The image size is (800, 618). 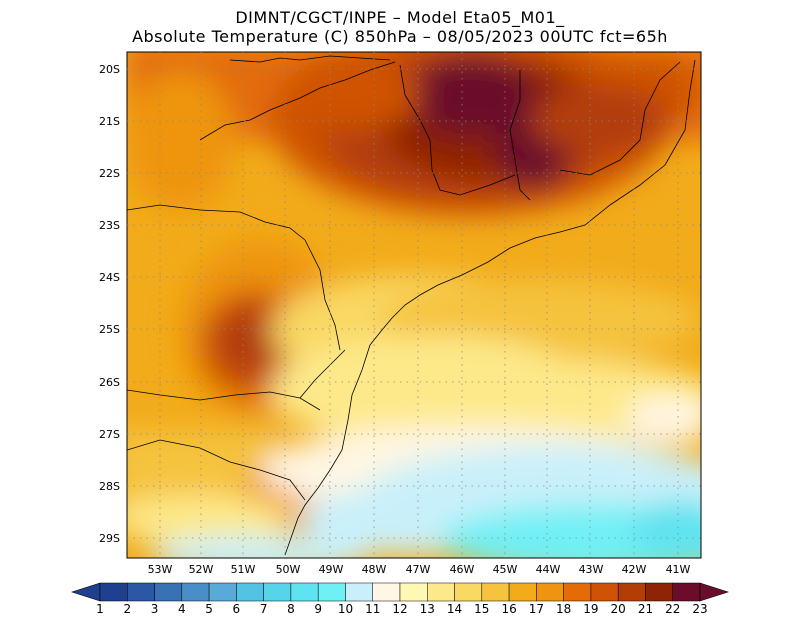 I want to click on lat-label: 29S, so click(x=109, y=538).